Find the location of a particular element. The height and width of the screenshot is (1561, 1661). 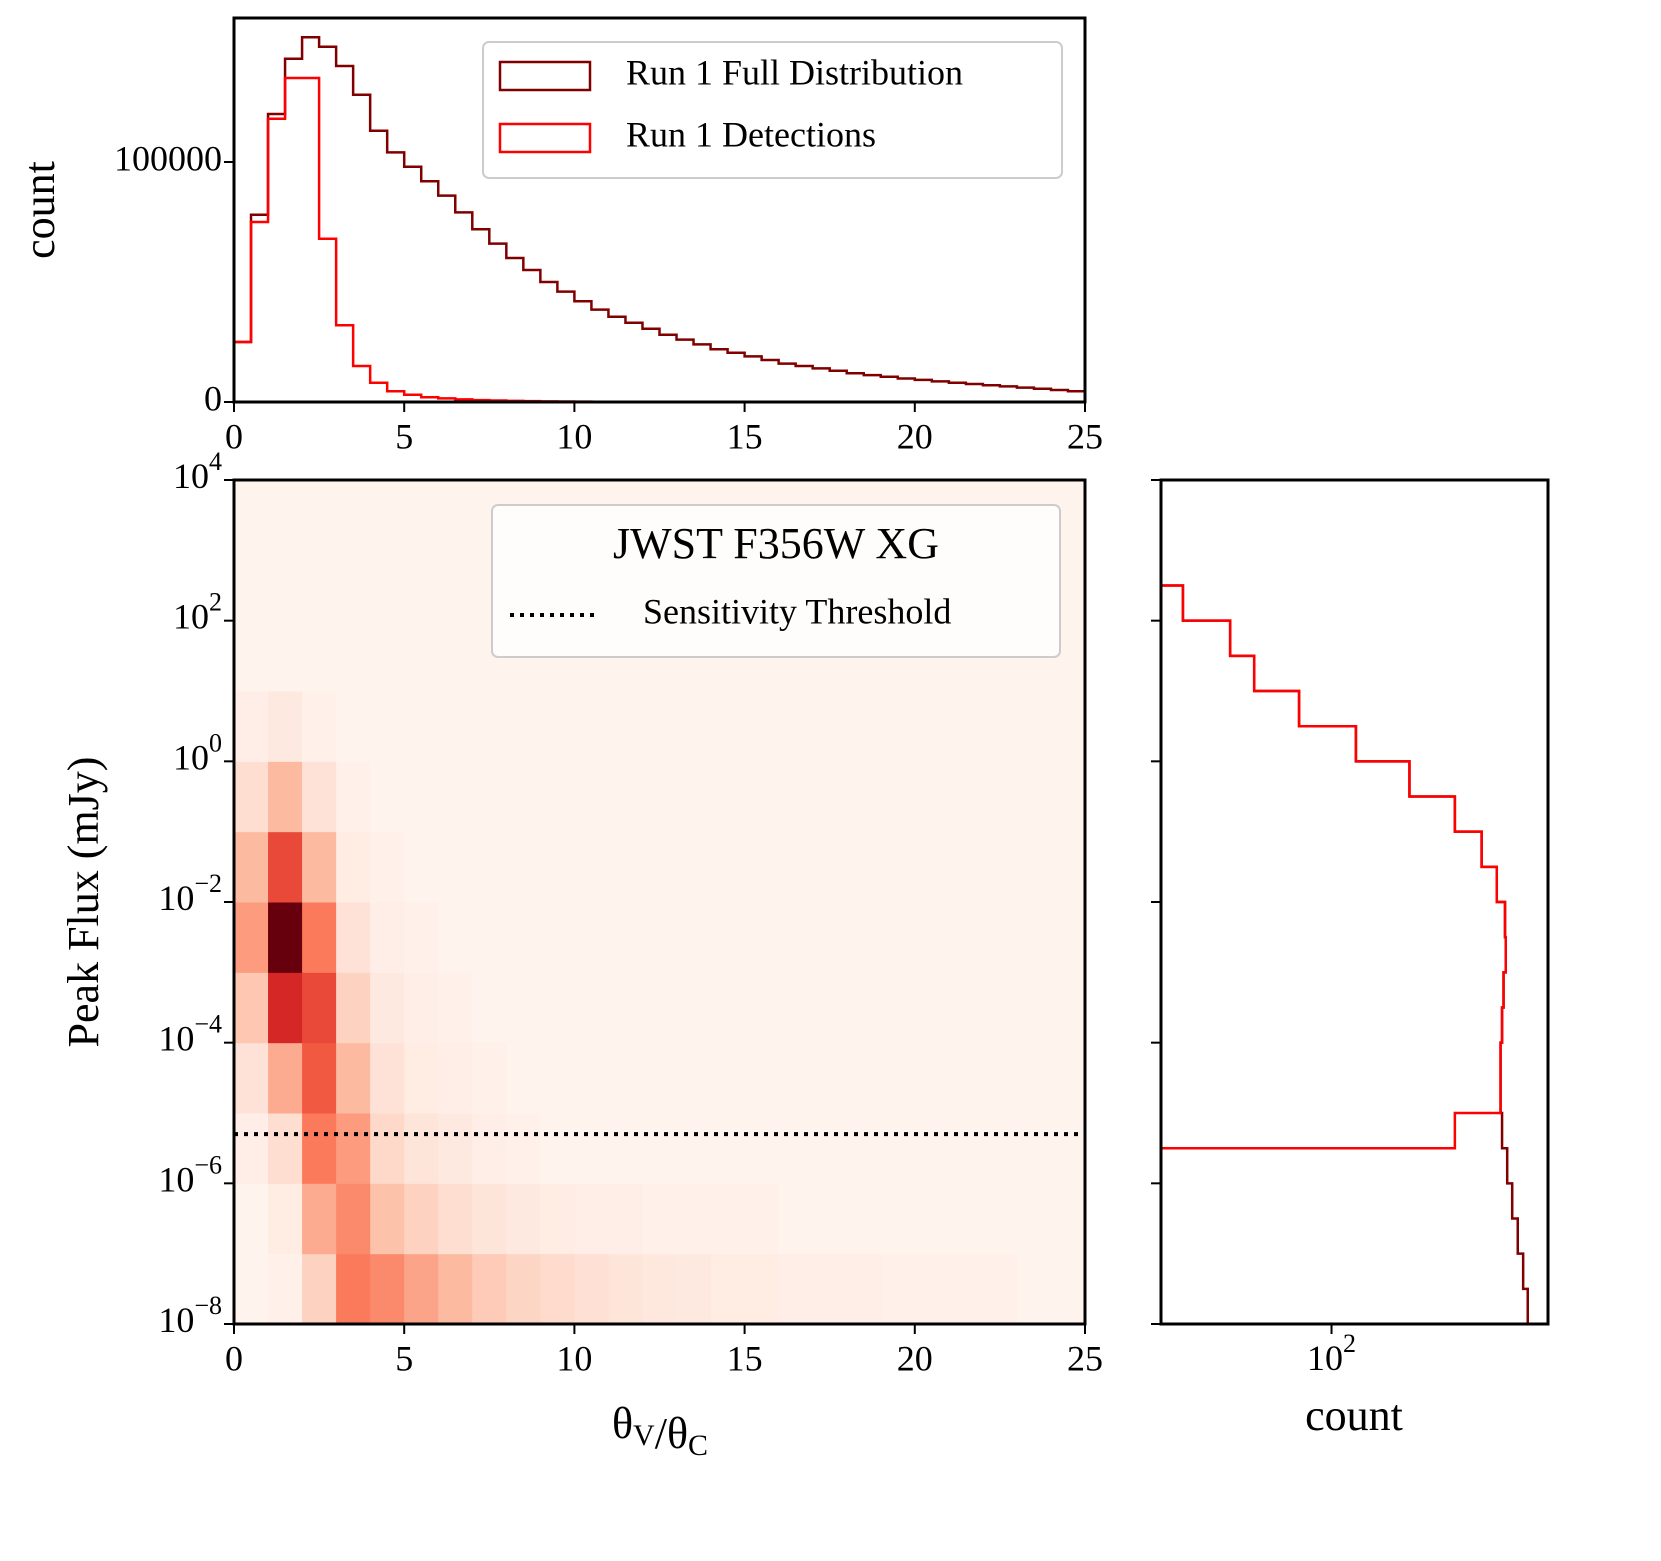

y-tick-label: 100000 is located at coordinates (168, 158).